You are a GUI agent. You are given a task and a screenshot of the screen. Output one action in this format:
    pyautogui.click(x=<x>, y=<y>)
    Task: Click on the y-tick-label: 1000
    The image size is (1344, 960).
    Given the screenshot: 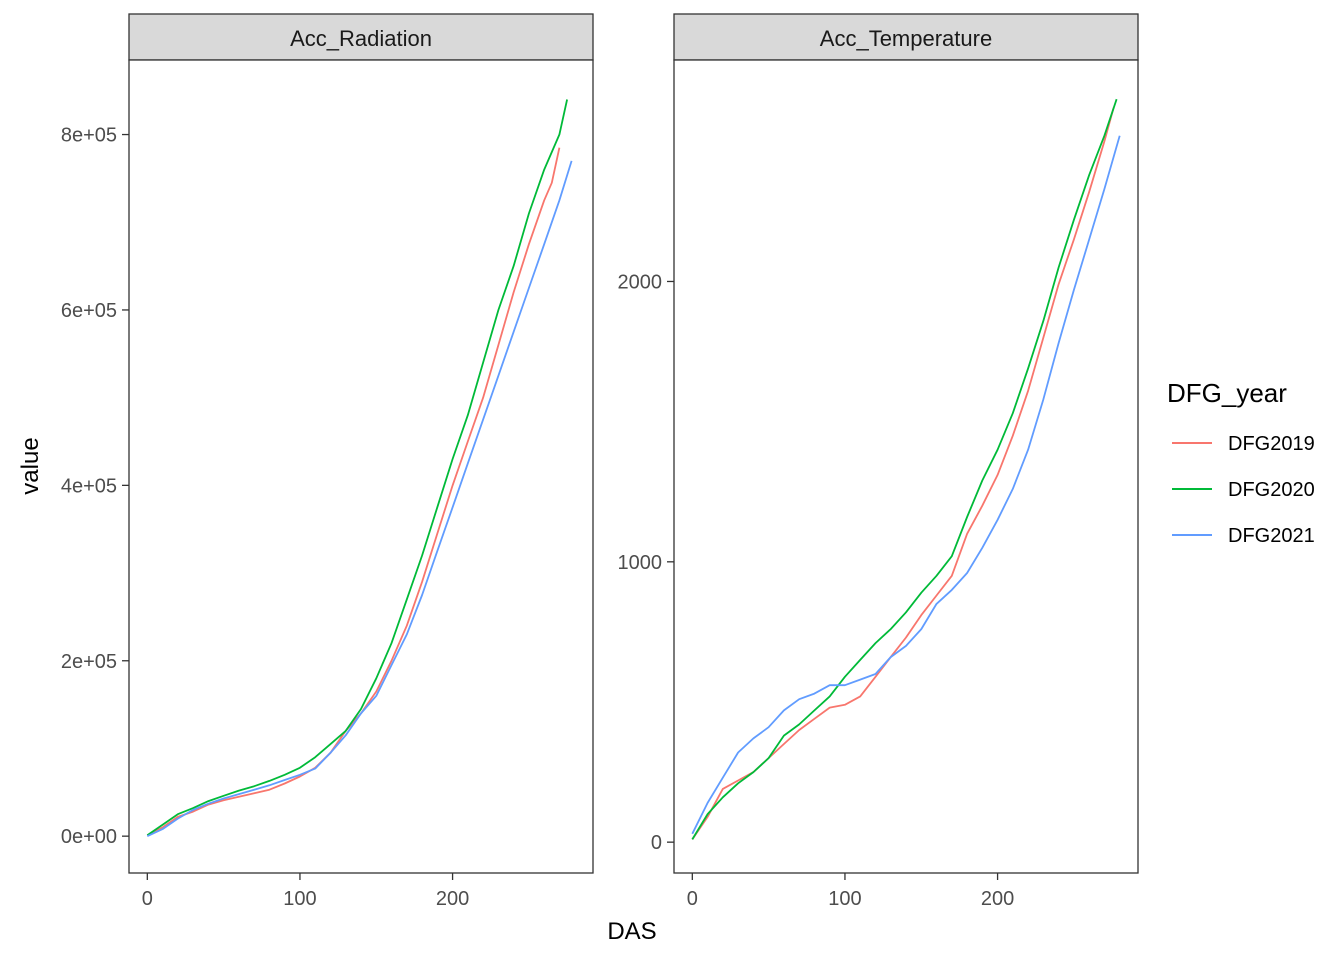 What is the action you would take?
    pyautogui.click(x=640, y=563)
    